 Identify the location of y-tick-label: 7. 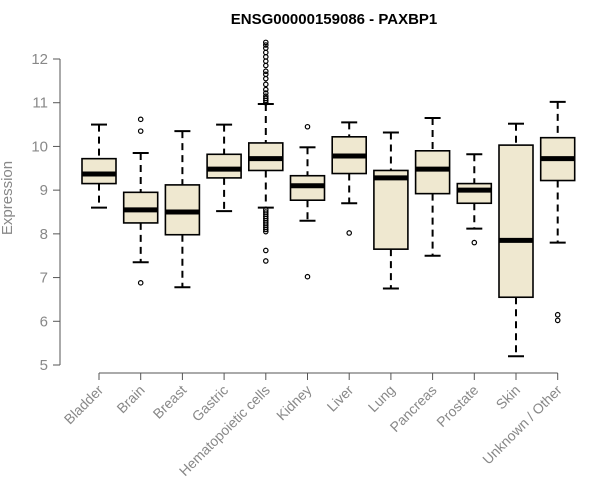
(44, 278).